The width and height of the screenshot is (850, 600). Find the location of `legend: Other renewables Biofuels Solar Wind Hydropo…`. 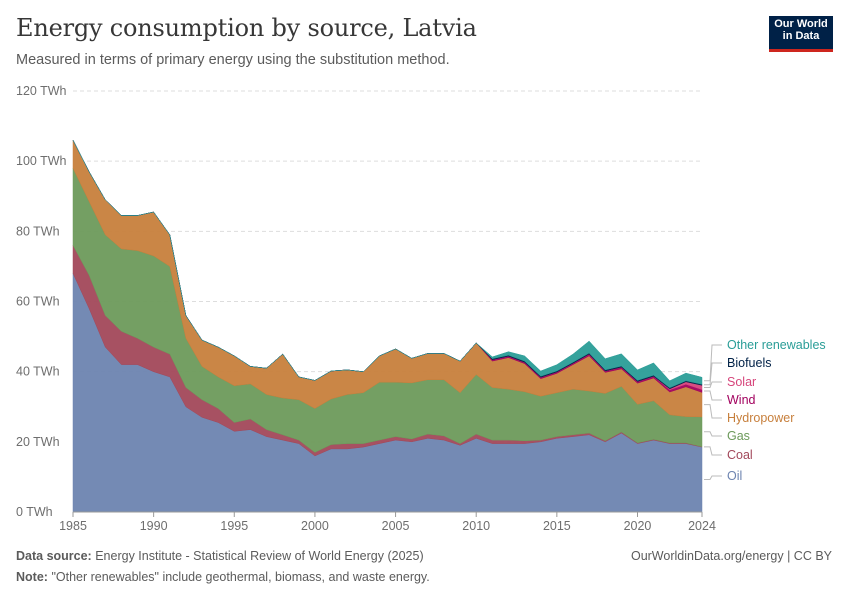

legend: Other renewables Biofuels Solar Wind Hydropo… is located at coordinates (765, 410).